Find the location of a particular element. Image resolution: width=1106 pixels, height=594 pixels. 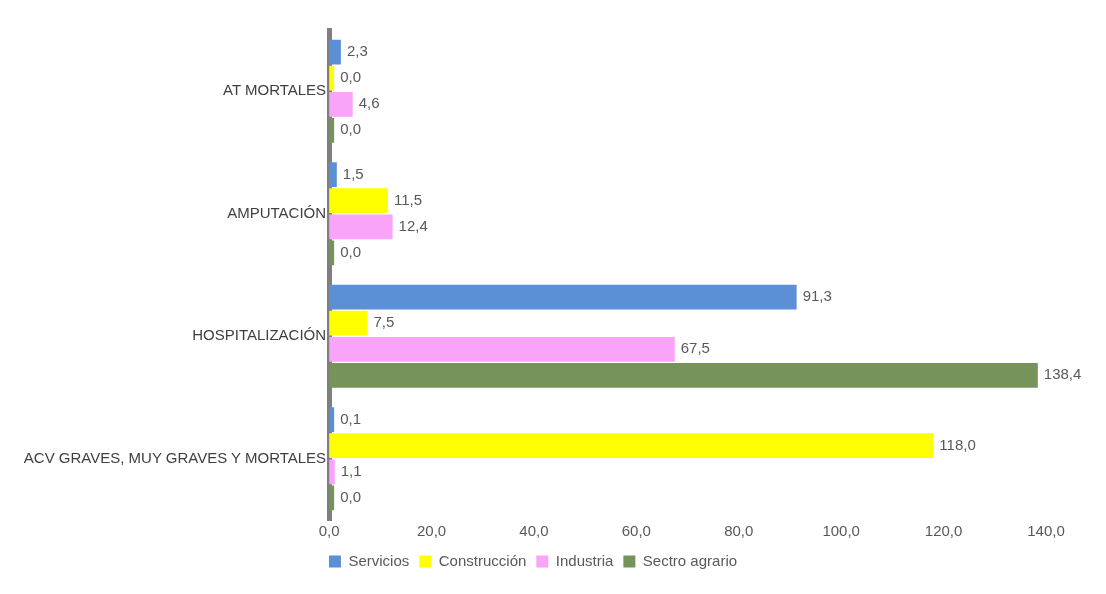

data-label: 1,1 is located at coordinates (351, 470).